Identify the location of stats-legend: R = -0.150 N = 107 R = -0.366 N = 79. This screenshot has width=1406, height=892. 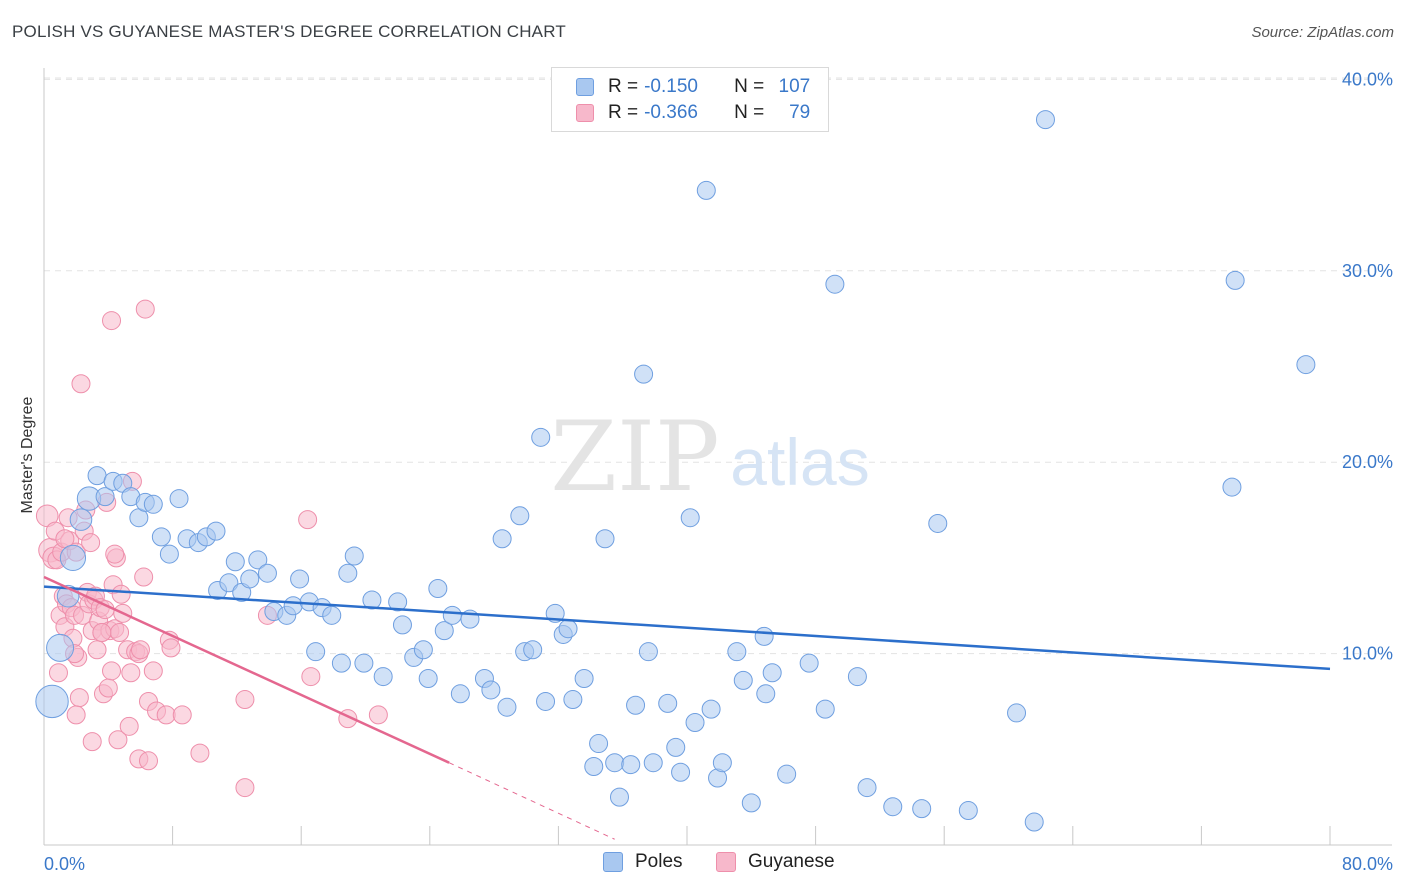
(690, 99).